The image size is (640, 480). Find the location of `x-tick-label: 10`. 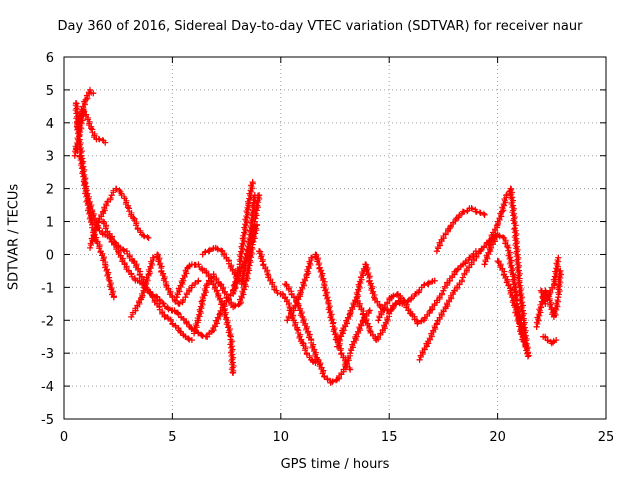

x-tick-label: 10 is located at coordinates (281, 437).